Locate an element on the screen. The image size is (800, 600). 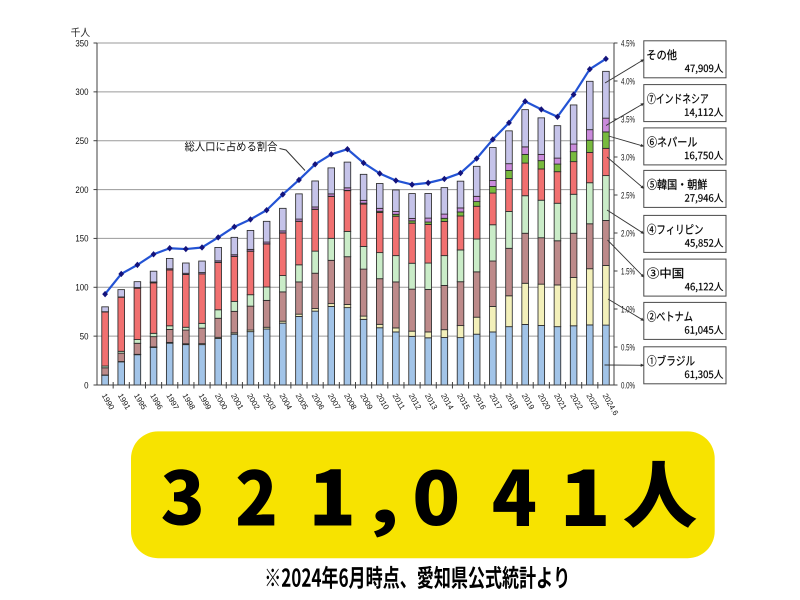
svg-text: 150 is located at coordinates (81, 239).